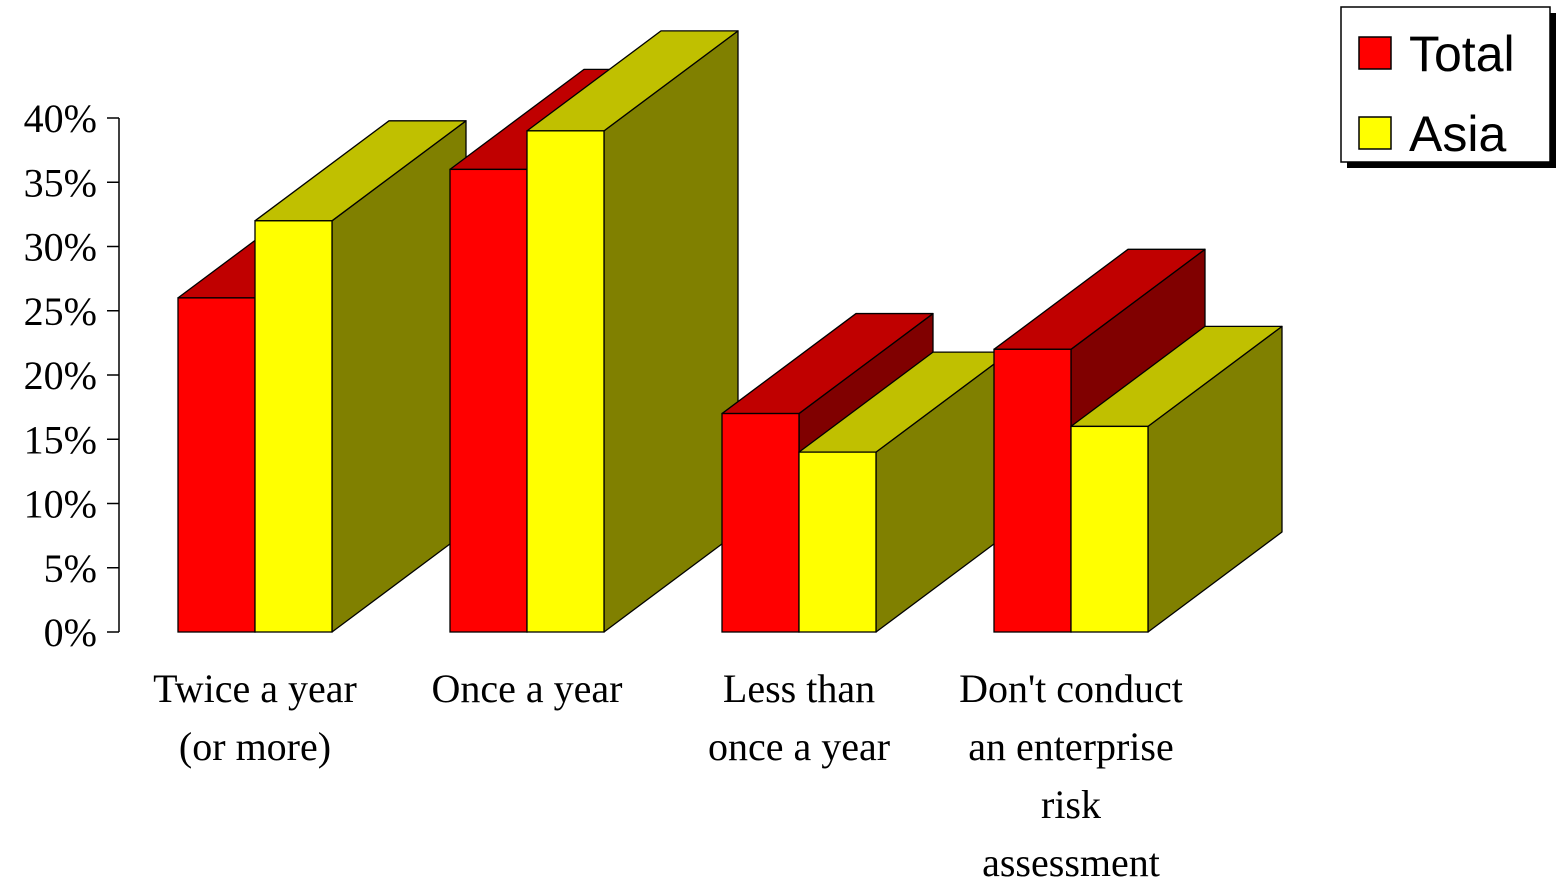  I want to click on y-tick-label: 10%, so click(60, 504).